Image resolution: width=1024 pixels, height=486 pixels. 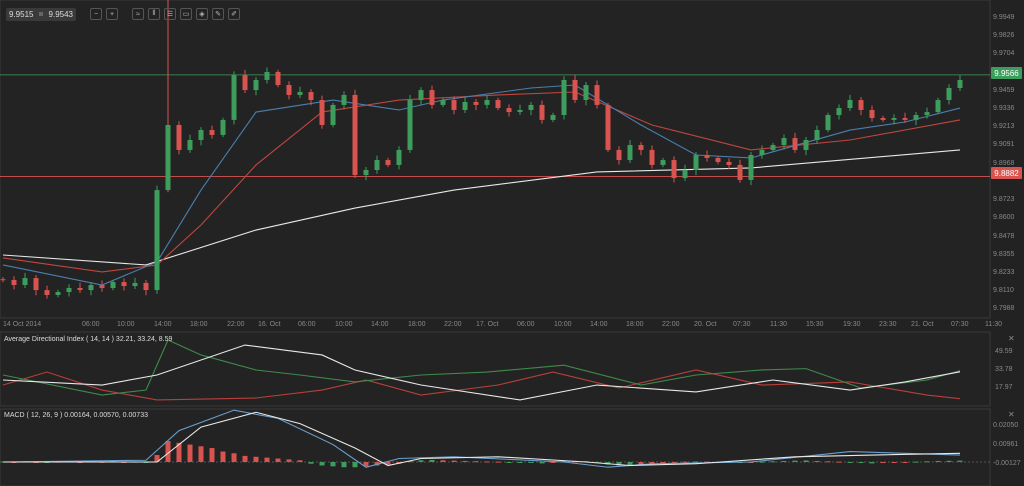 I want to click on draw-icon: ✐, so click(x=234, y=14).